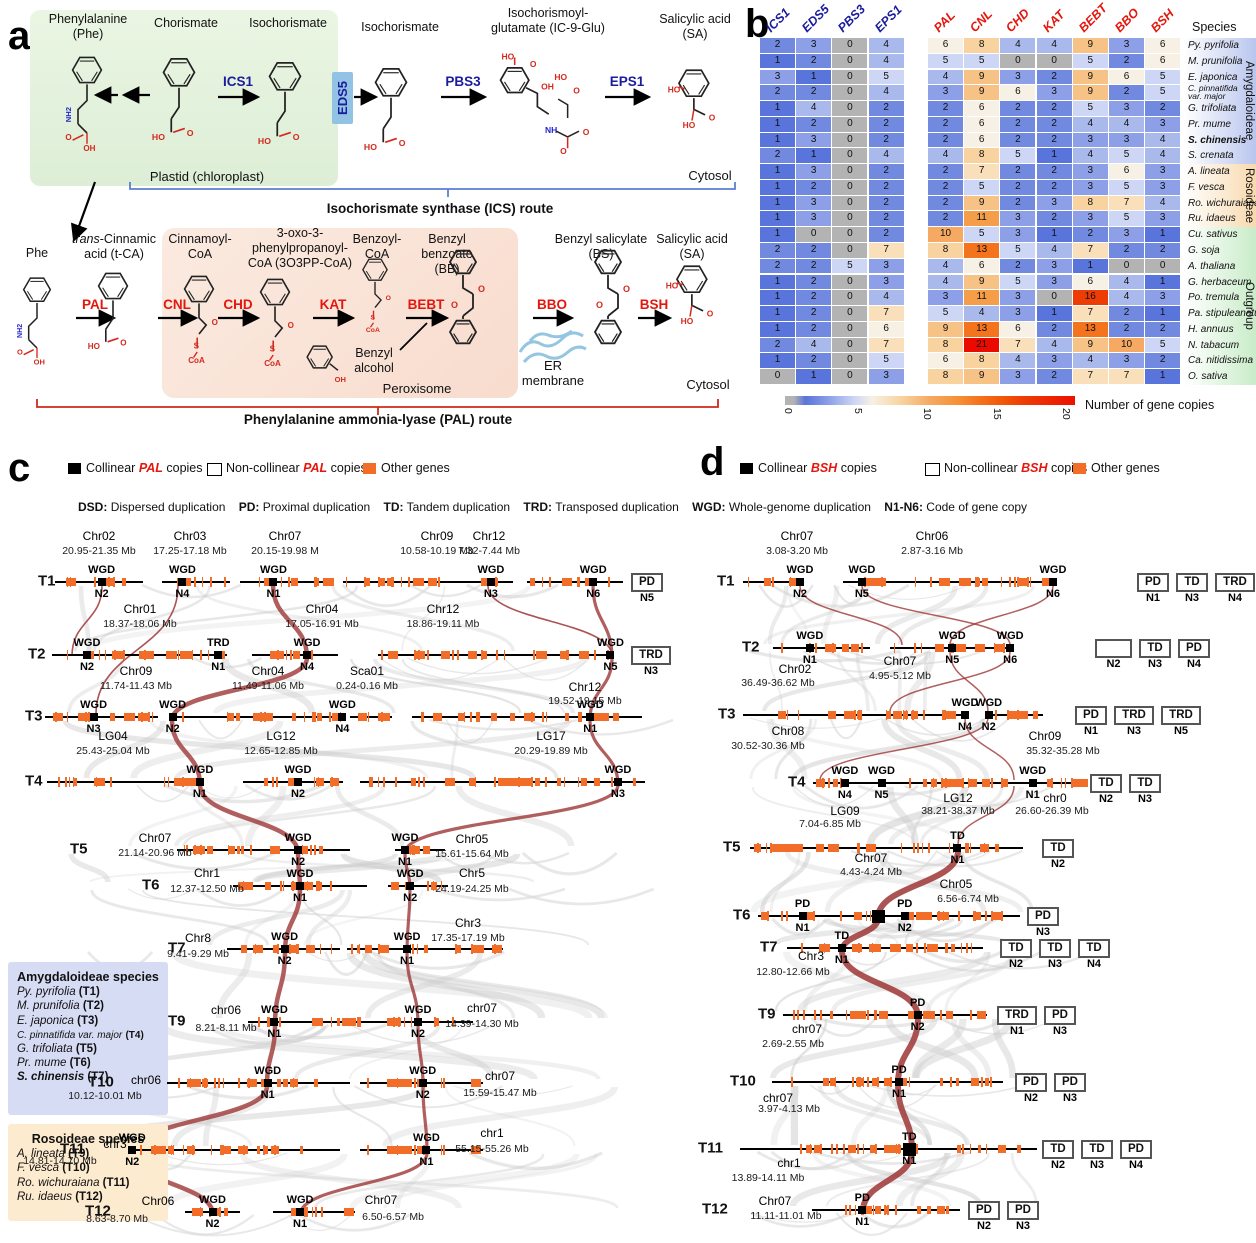  Describe the element at coordinates (1045, 736) in the screenshot. I see `chromosome-name: Chr09` at that location.